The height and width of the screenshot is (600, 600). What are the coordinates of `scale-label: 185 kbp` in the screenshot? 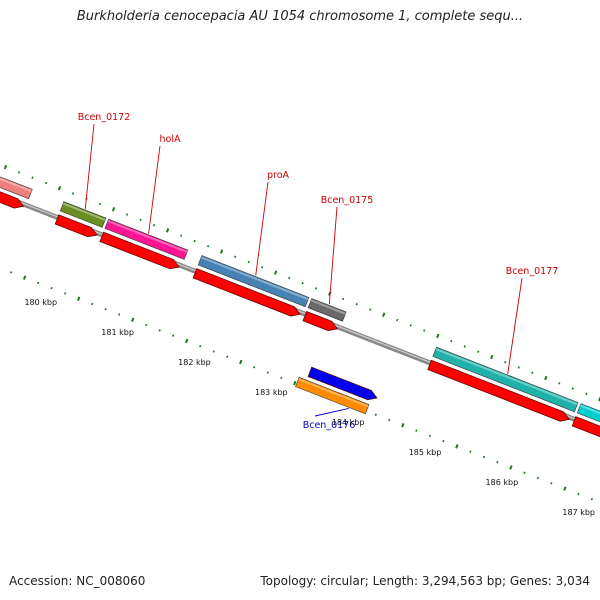 It's located at (425, 452).